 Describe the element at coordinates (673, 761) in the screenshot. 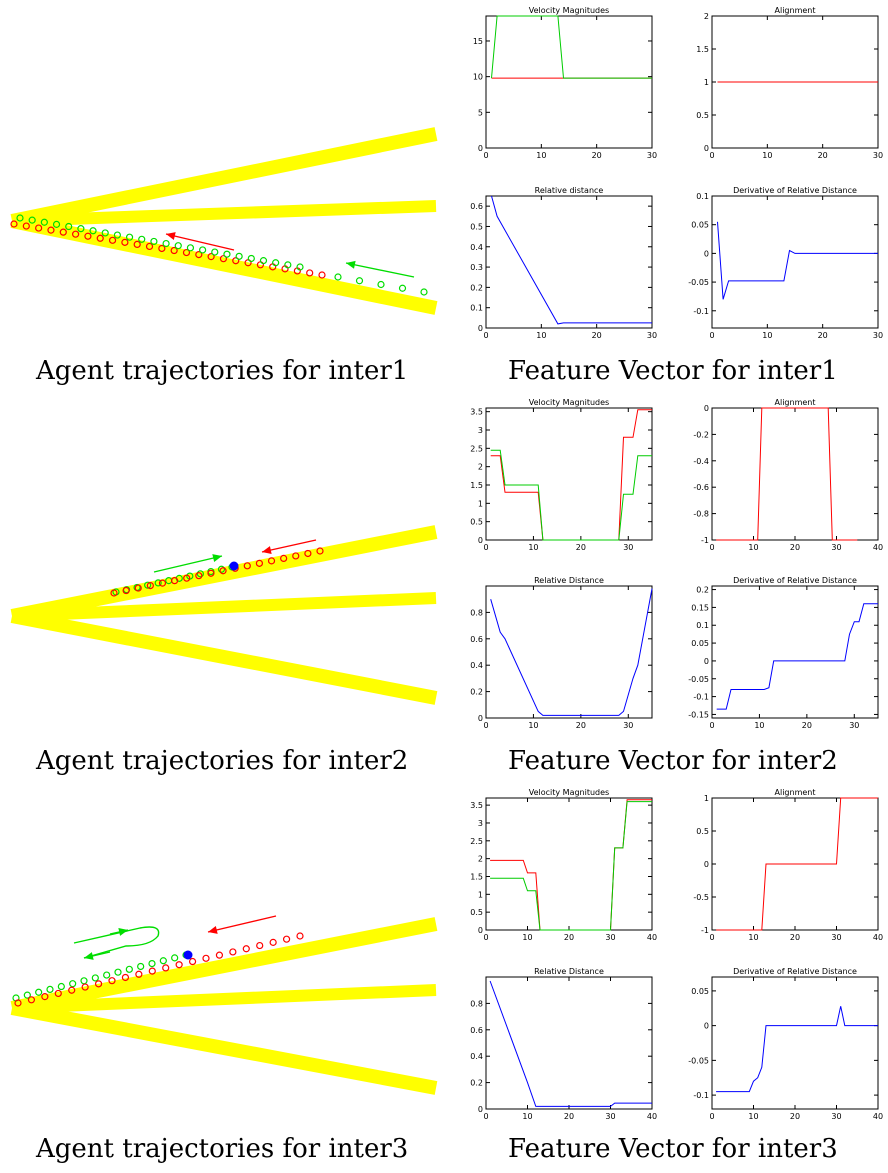

I see `feature-caption-inter2: Feature Vector for inter2` at that location.